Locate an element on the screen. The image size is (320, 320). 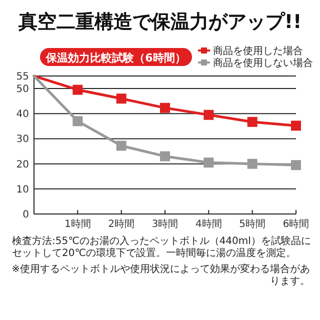
text: ※使用するペットボトルや使用状況によって効果が変わる場合があります。 is located at coordinates (161, 275).